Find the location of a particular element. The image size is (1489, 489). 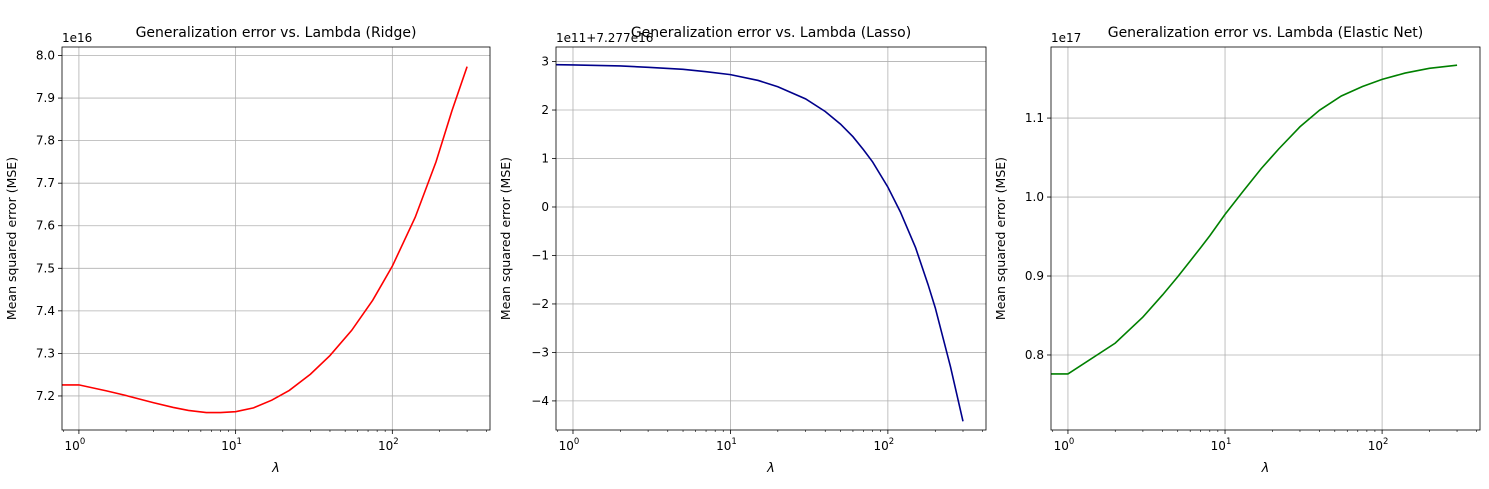

y-tick-label: 7.7 is located at coordinates (45, 183).